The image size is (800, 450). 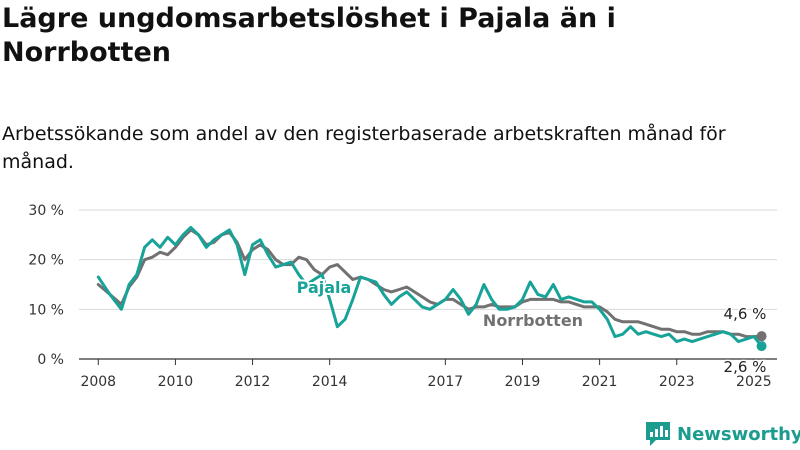 What do you see at coordinates (745, 367) in the screenshot?
I see `end-label-pajala: 2,6 %` at bounding box center [745, 367].